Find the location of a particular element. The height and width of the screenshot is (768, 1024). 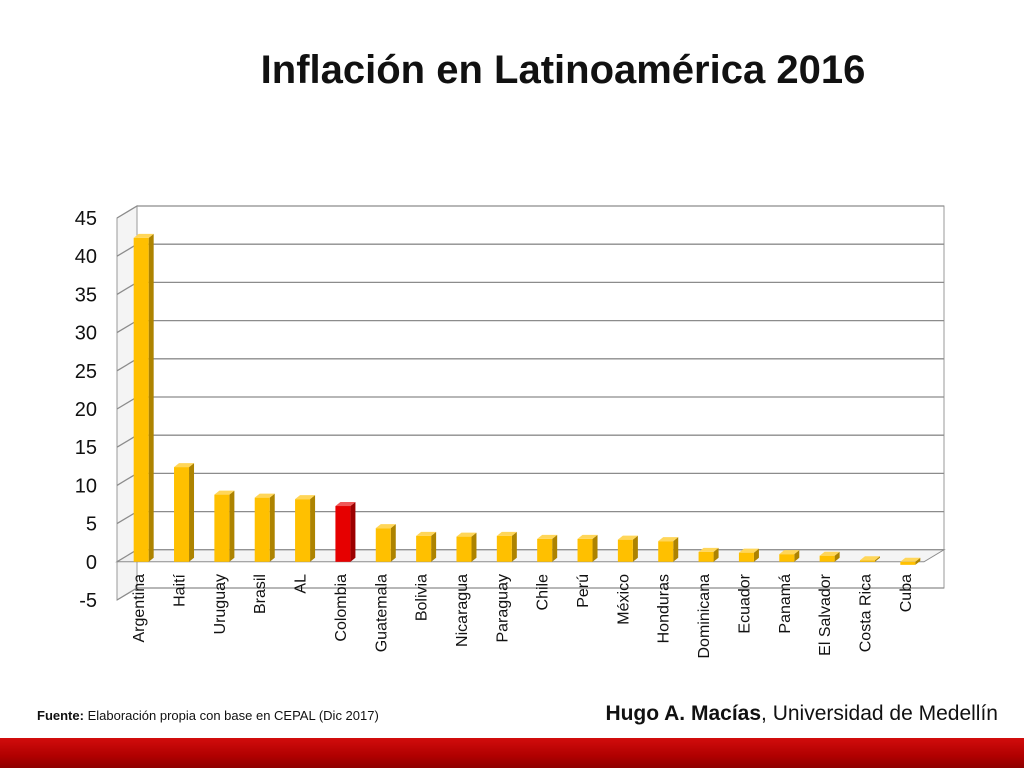

y-tick-label: 5 is located at coordinates (91, 525).